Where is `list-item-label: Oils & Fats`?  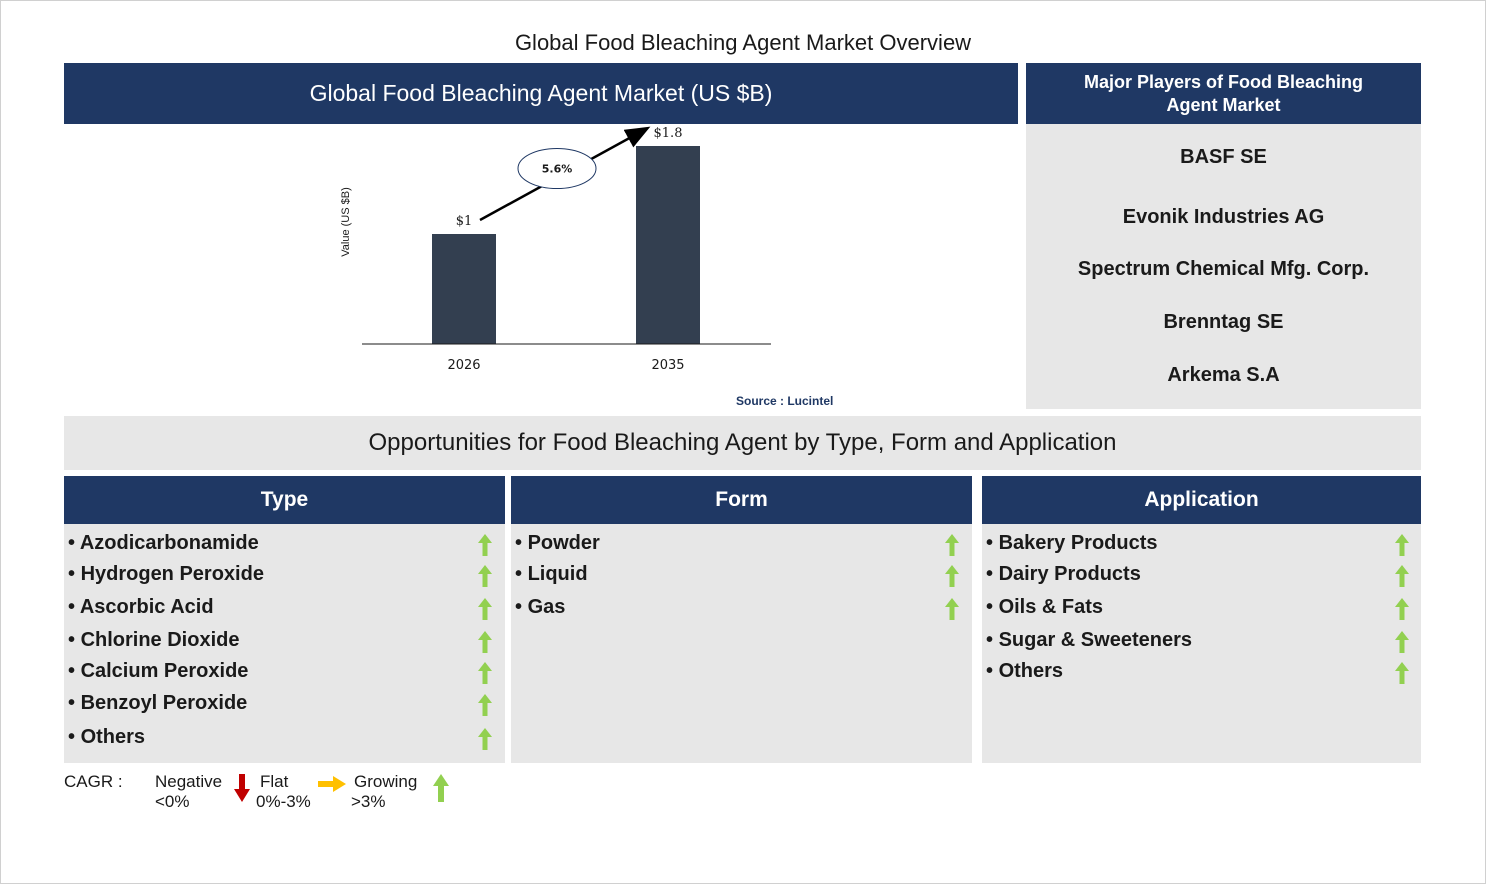
list-item-label: Oils & Fats is located at coordinates (1051, 607).